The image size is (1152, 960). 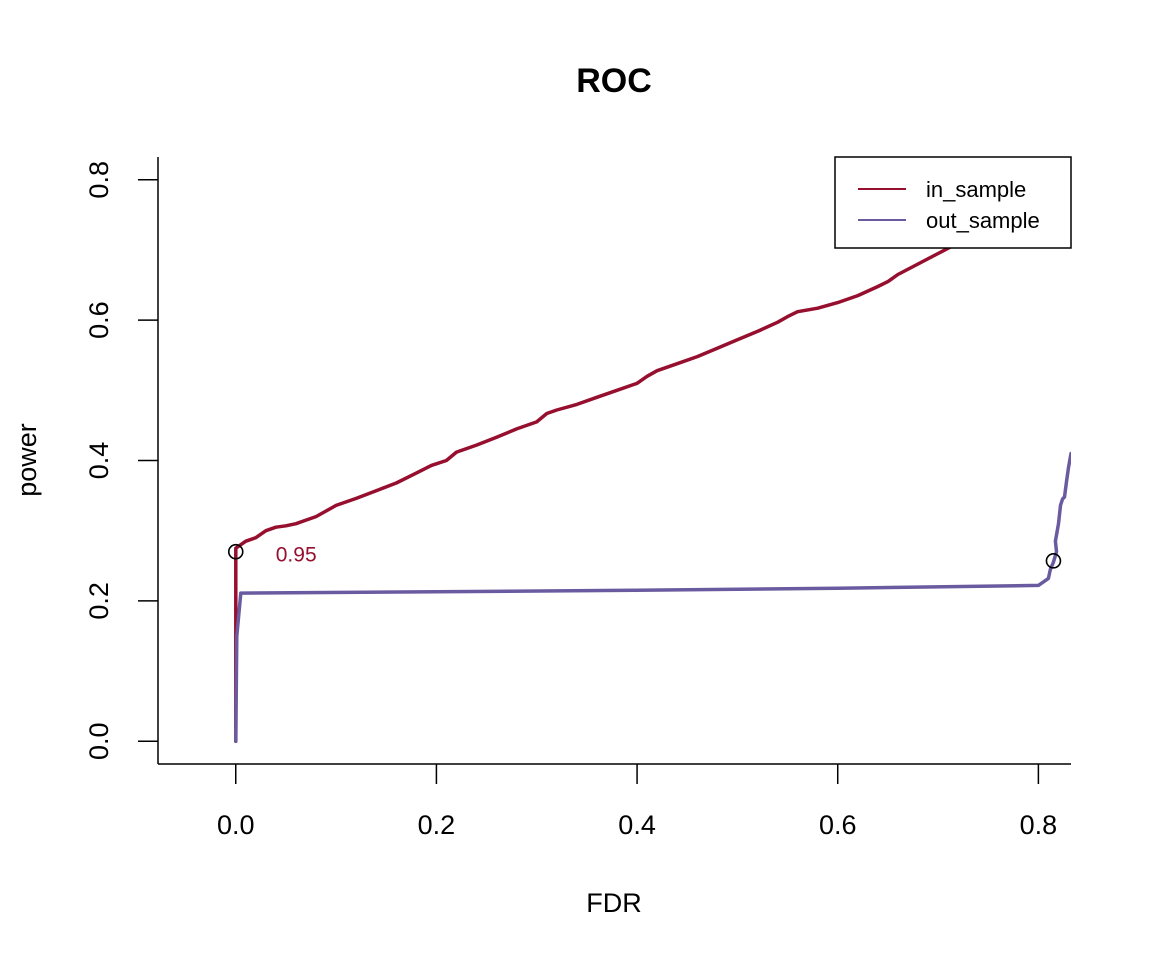 I want to click on x-tick-label: 0.2, so click(x=437, y=825).